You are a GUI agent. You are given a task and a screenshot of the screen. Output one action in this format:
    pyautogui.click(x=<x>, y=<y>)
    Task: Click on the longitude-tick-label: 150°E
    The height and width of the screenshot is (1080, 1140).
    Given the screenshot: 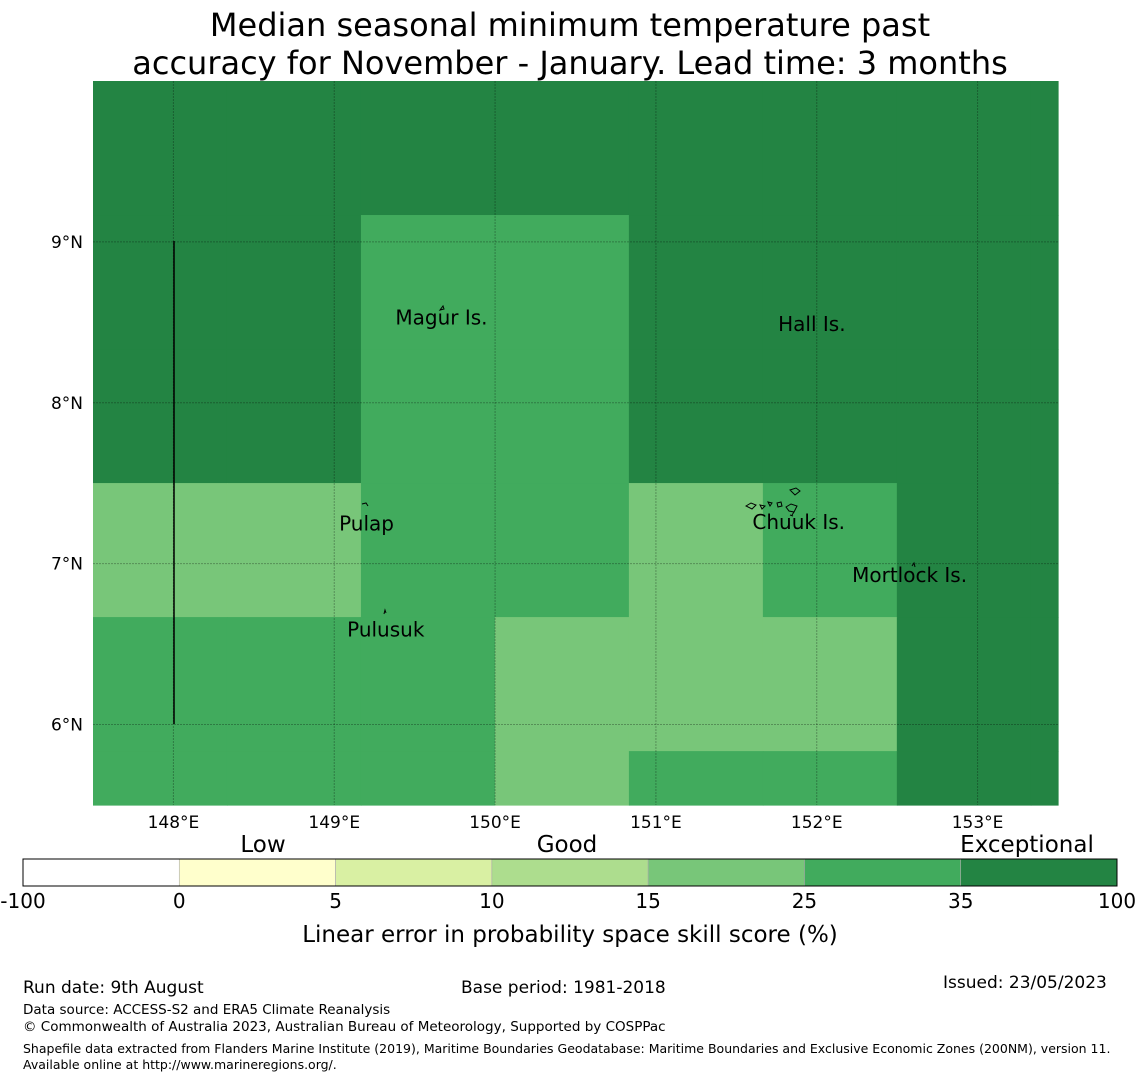 What is the action you would take?
    pyautogui.click(x=495, y=823)
    